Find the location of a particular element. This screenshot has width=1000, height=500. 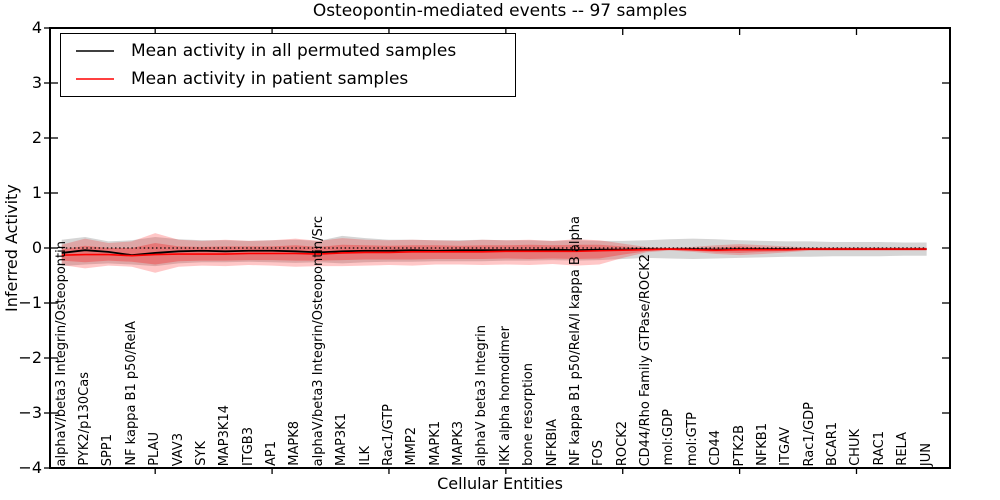

x-tick-label: SYK is located at coordinates (201, 453).